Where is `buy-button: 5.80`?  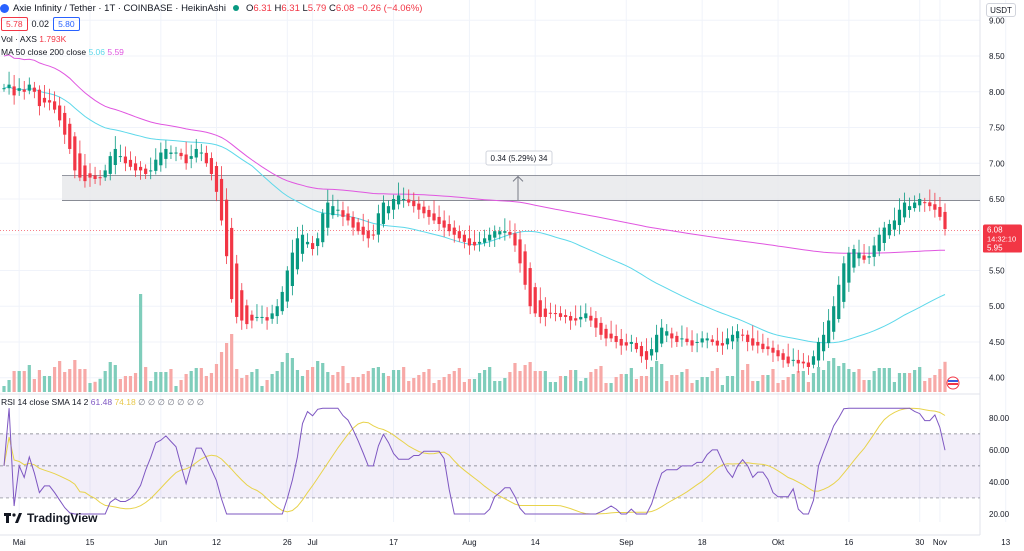 buy-button: 5.80 is located at coordinates (66, 24).